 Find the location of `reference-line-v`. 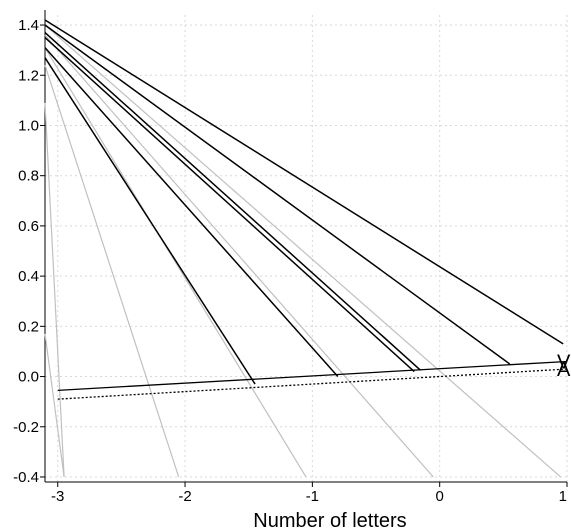

reference-line-v is located at coordinates (312, 376).